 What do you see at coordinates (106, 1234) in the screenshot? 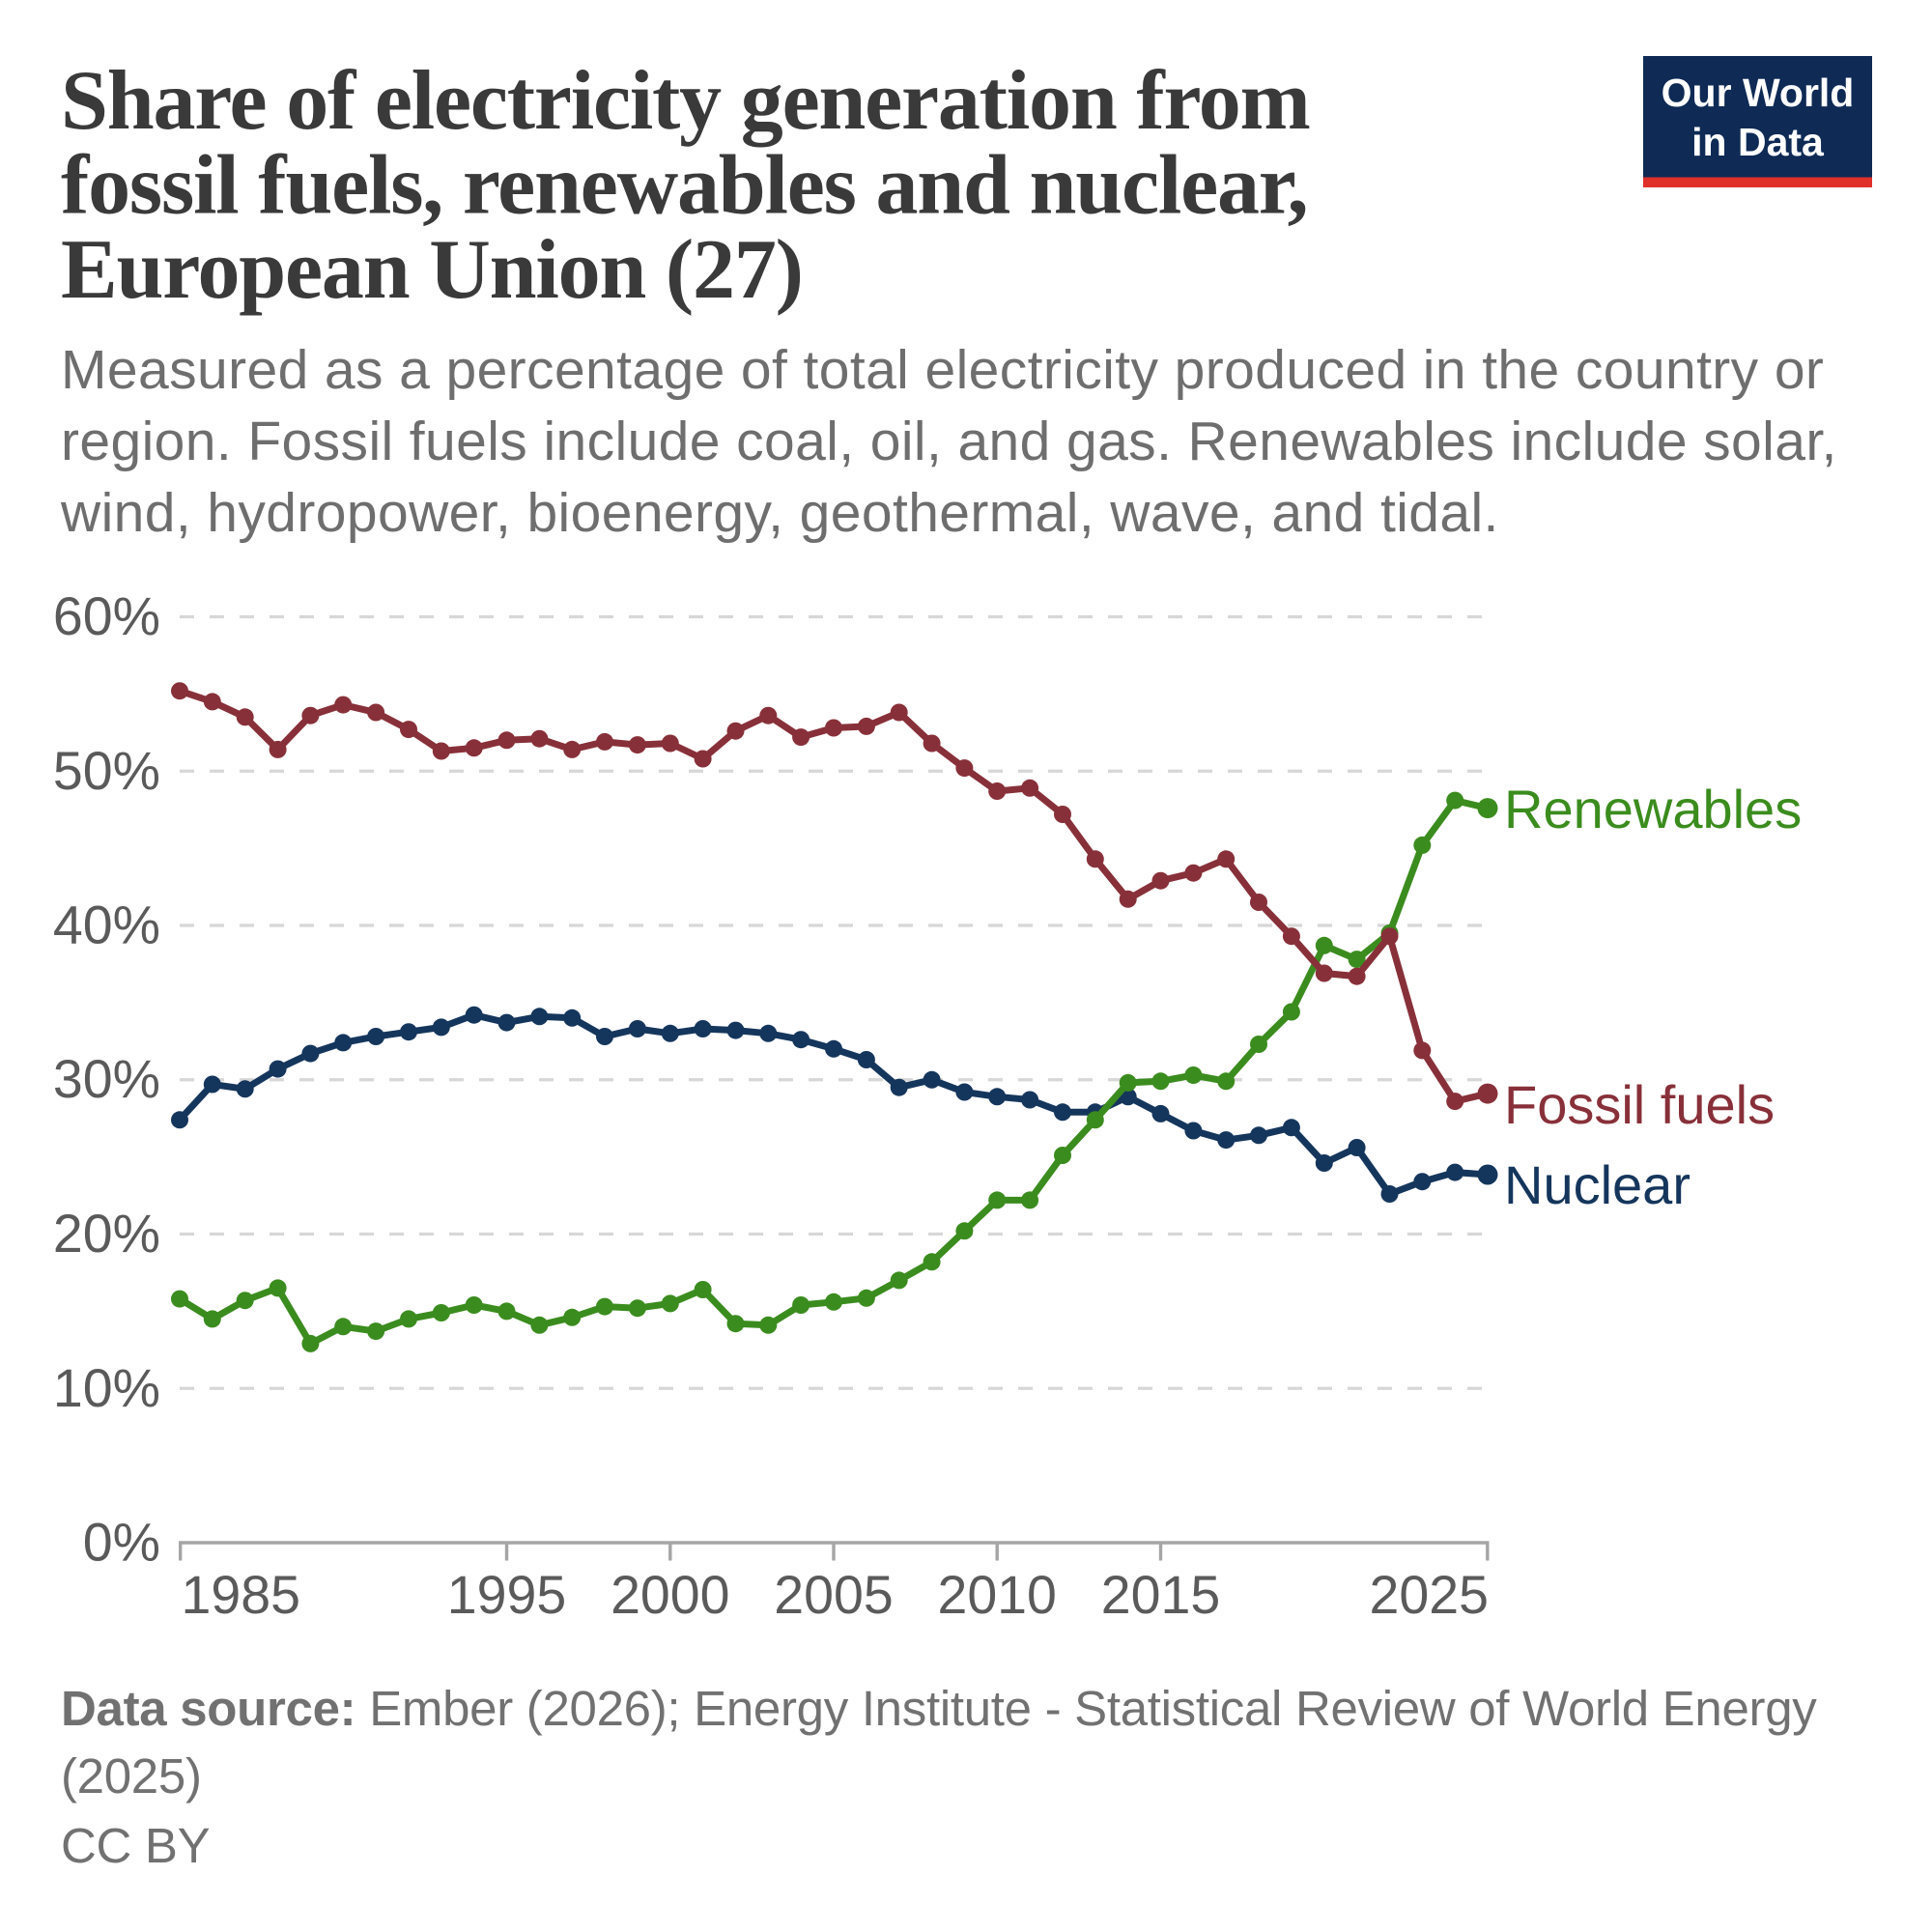
I see `svg-text: 20%` at bounding box center [106, 1234].